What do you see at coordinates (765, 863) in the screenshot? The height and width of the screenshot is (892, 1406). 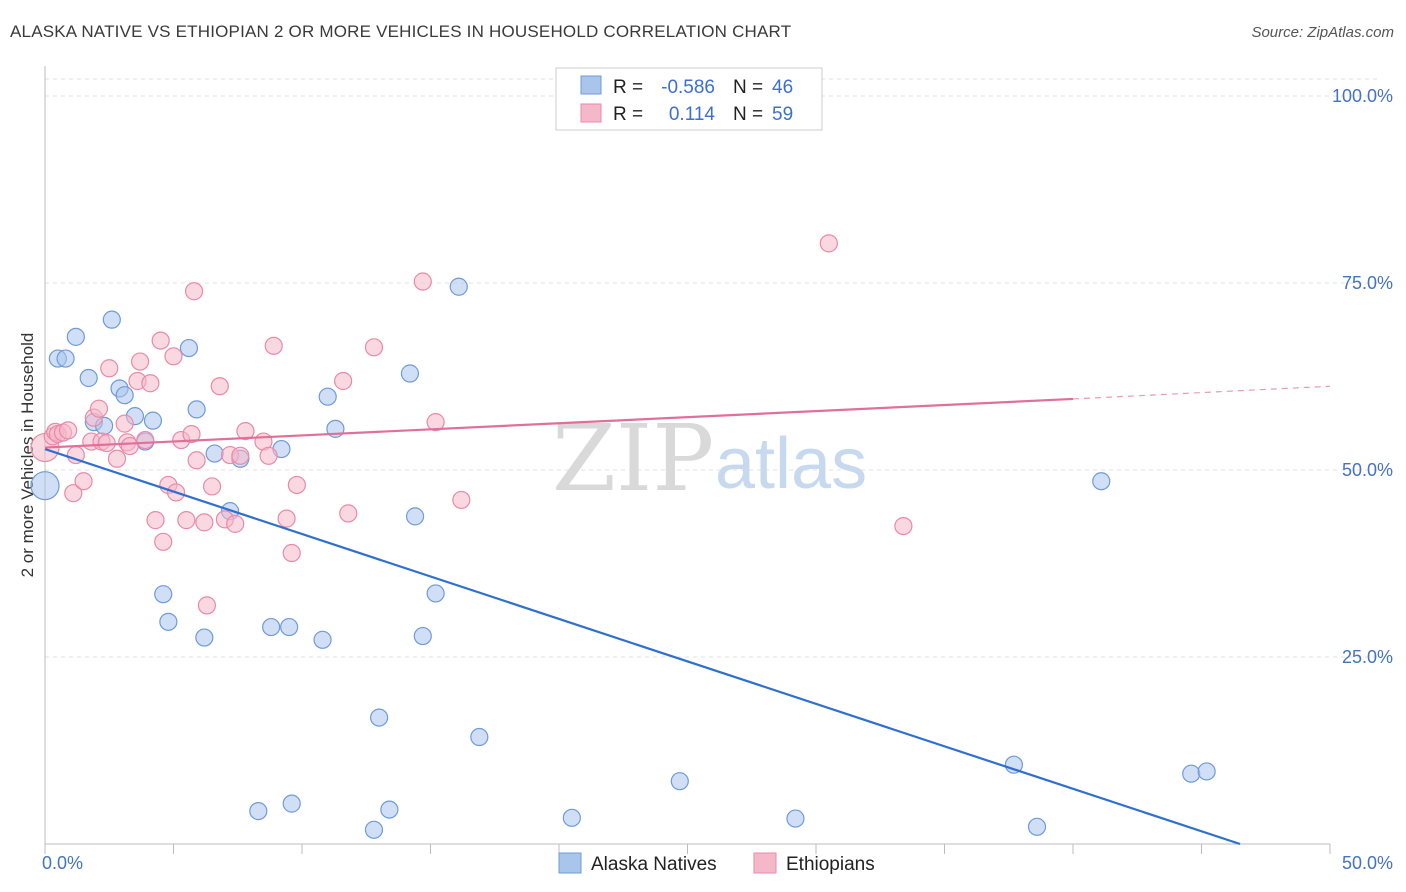 I see `bottom-legend-swatch-ethiopian` at bounding box center [765, 863].